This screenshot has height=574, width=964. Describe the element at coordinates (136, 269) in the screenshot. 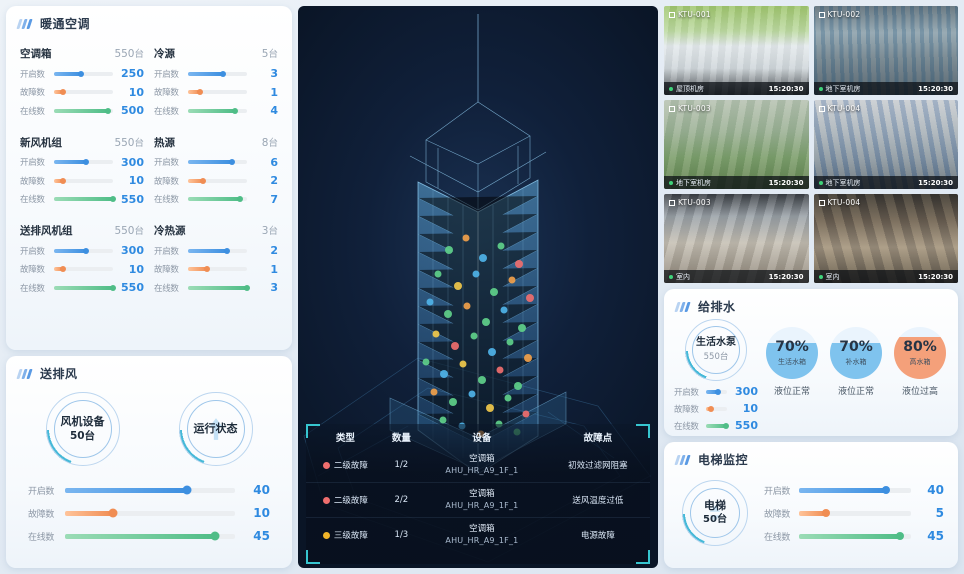

I see `slider-value: 10` at that location.